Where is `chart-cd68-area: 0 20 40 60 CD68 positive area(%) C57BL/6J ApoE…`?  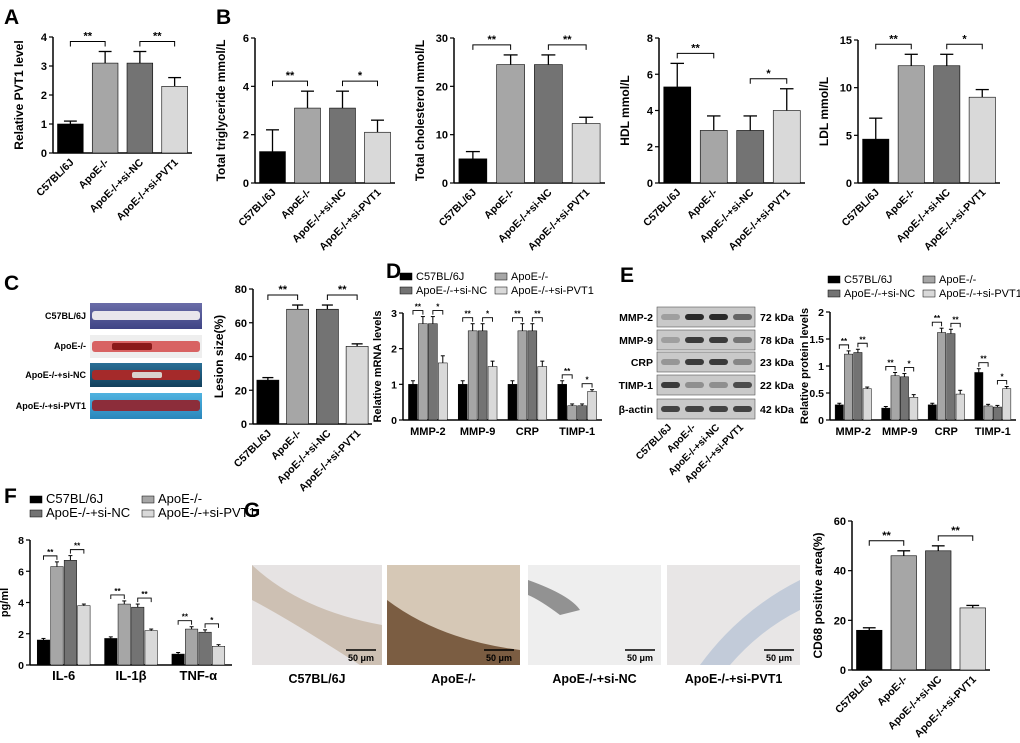
chart-cd68-area: 0 20 40 60 CD68 positive area(%) C57BL/6J ApoE… is located at coordinates (900, 628).